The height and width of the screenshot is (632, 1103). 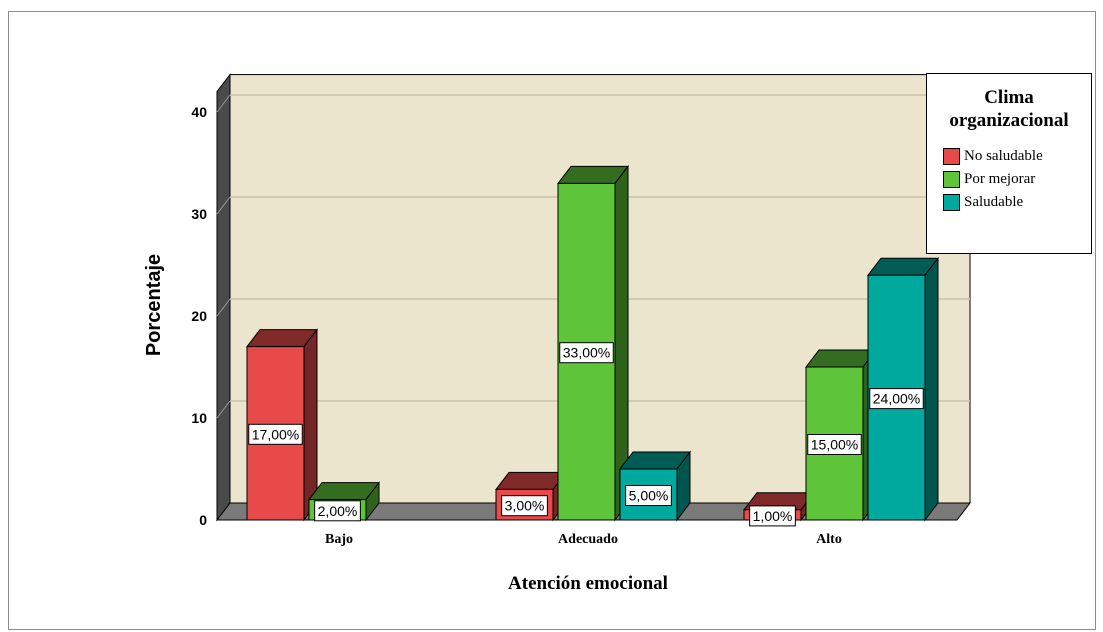 I want to click on svg-text: 3,00%, so click(x=525, y=506).